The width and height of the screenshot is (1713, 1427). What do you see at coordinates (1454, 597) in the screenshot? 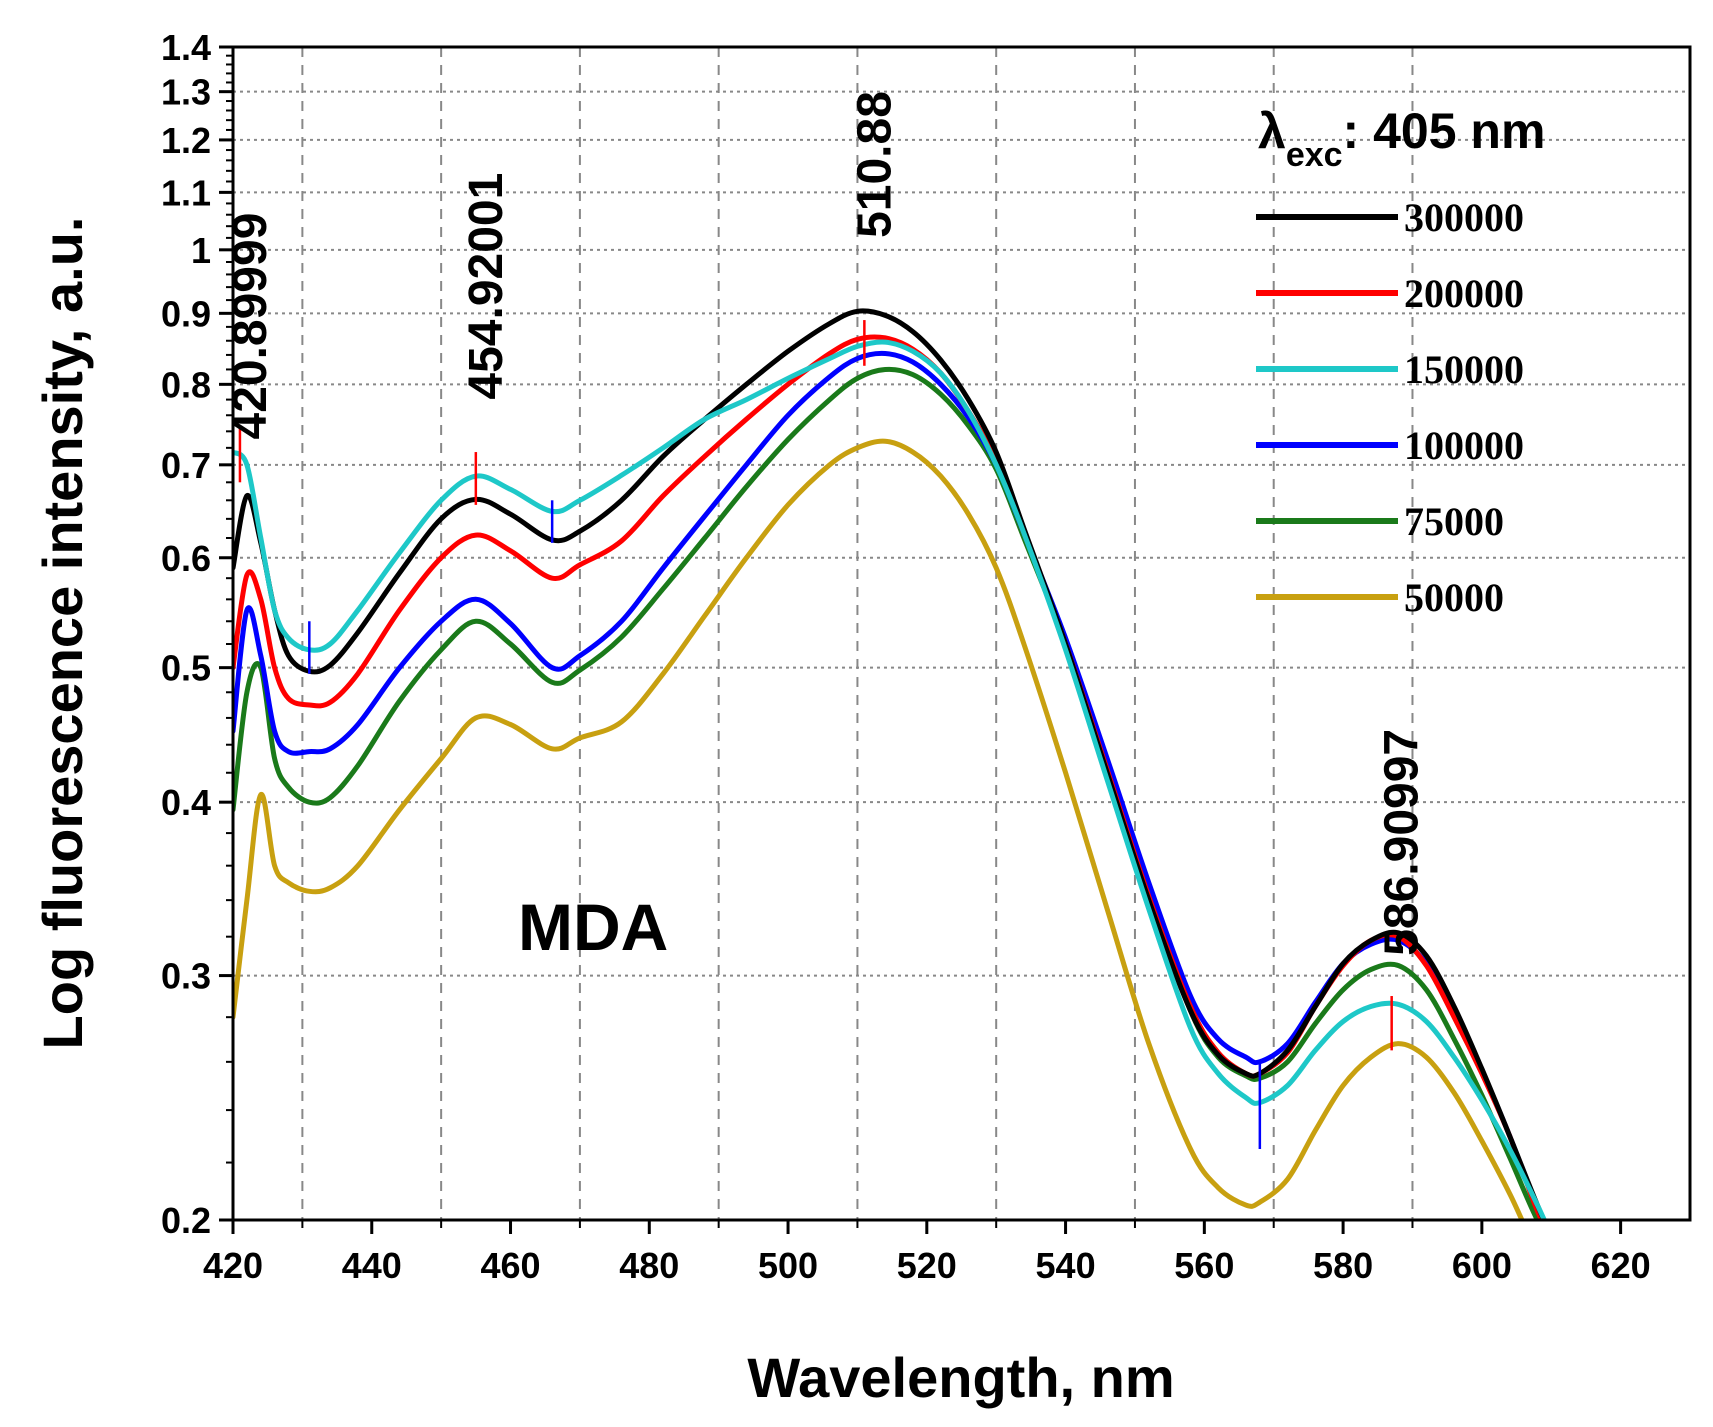
I see `legend-label-50000: 50000` at bounding box center [1454, 597].